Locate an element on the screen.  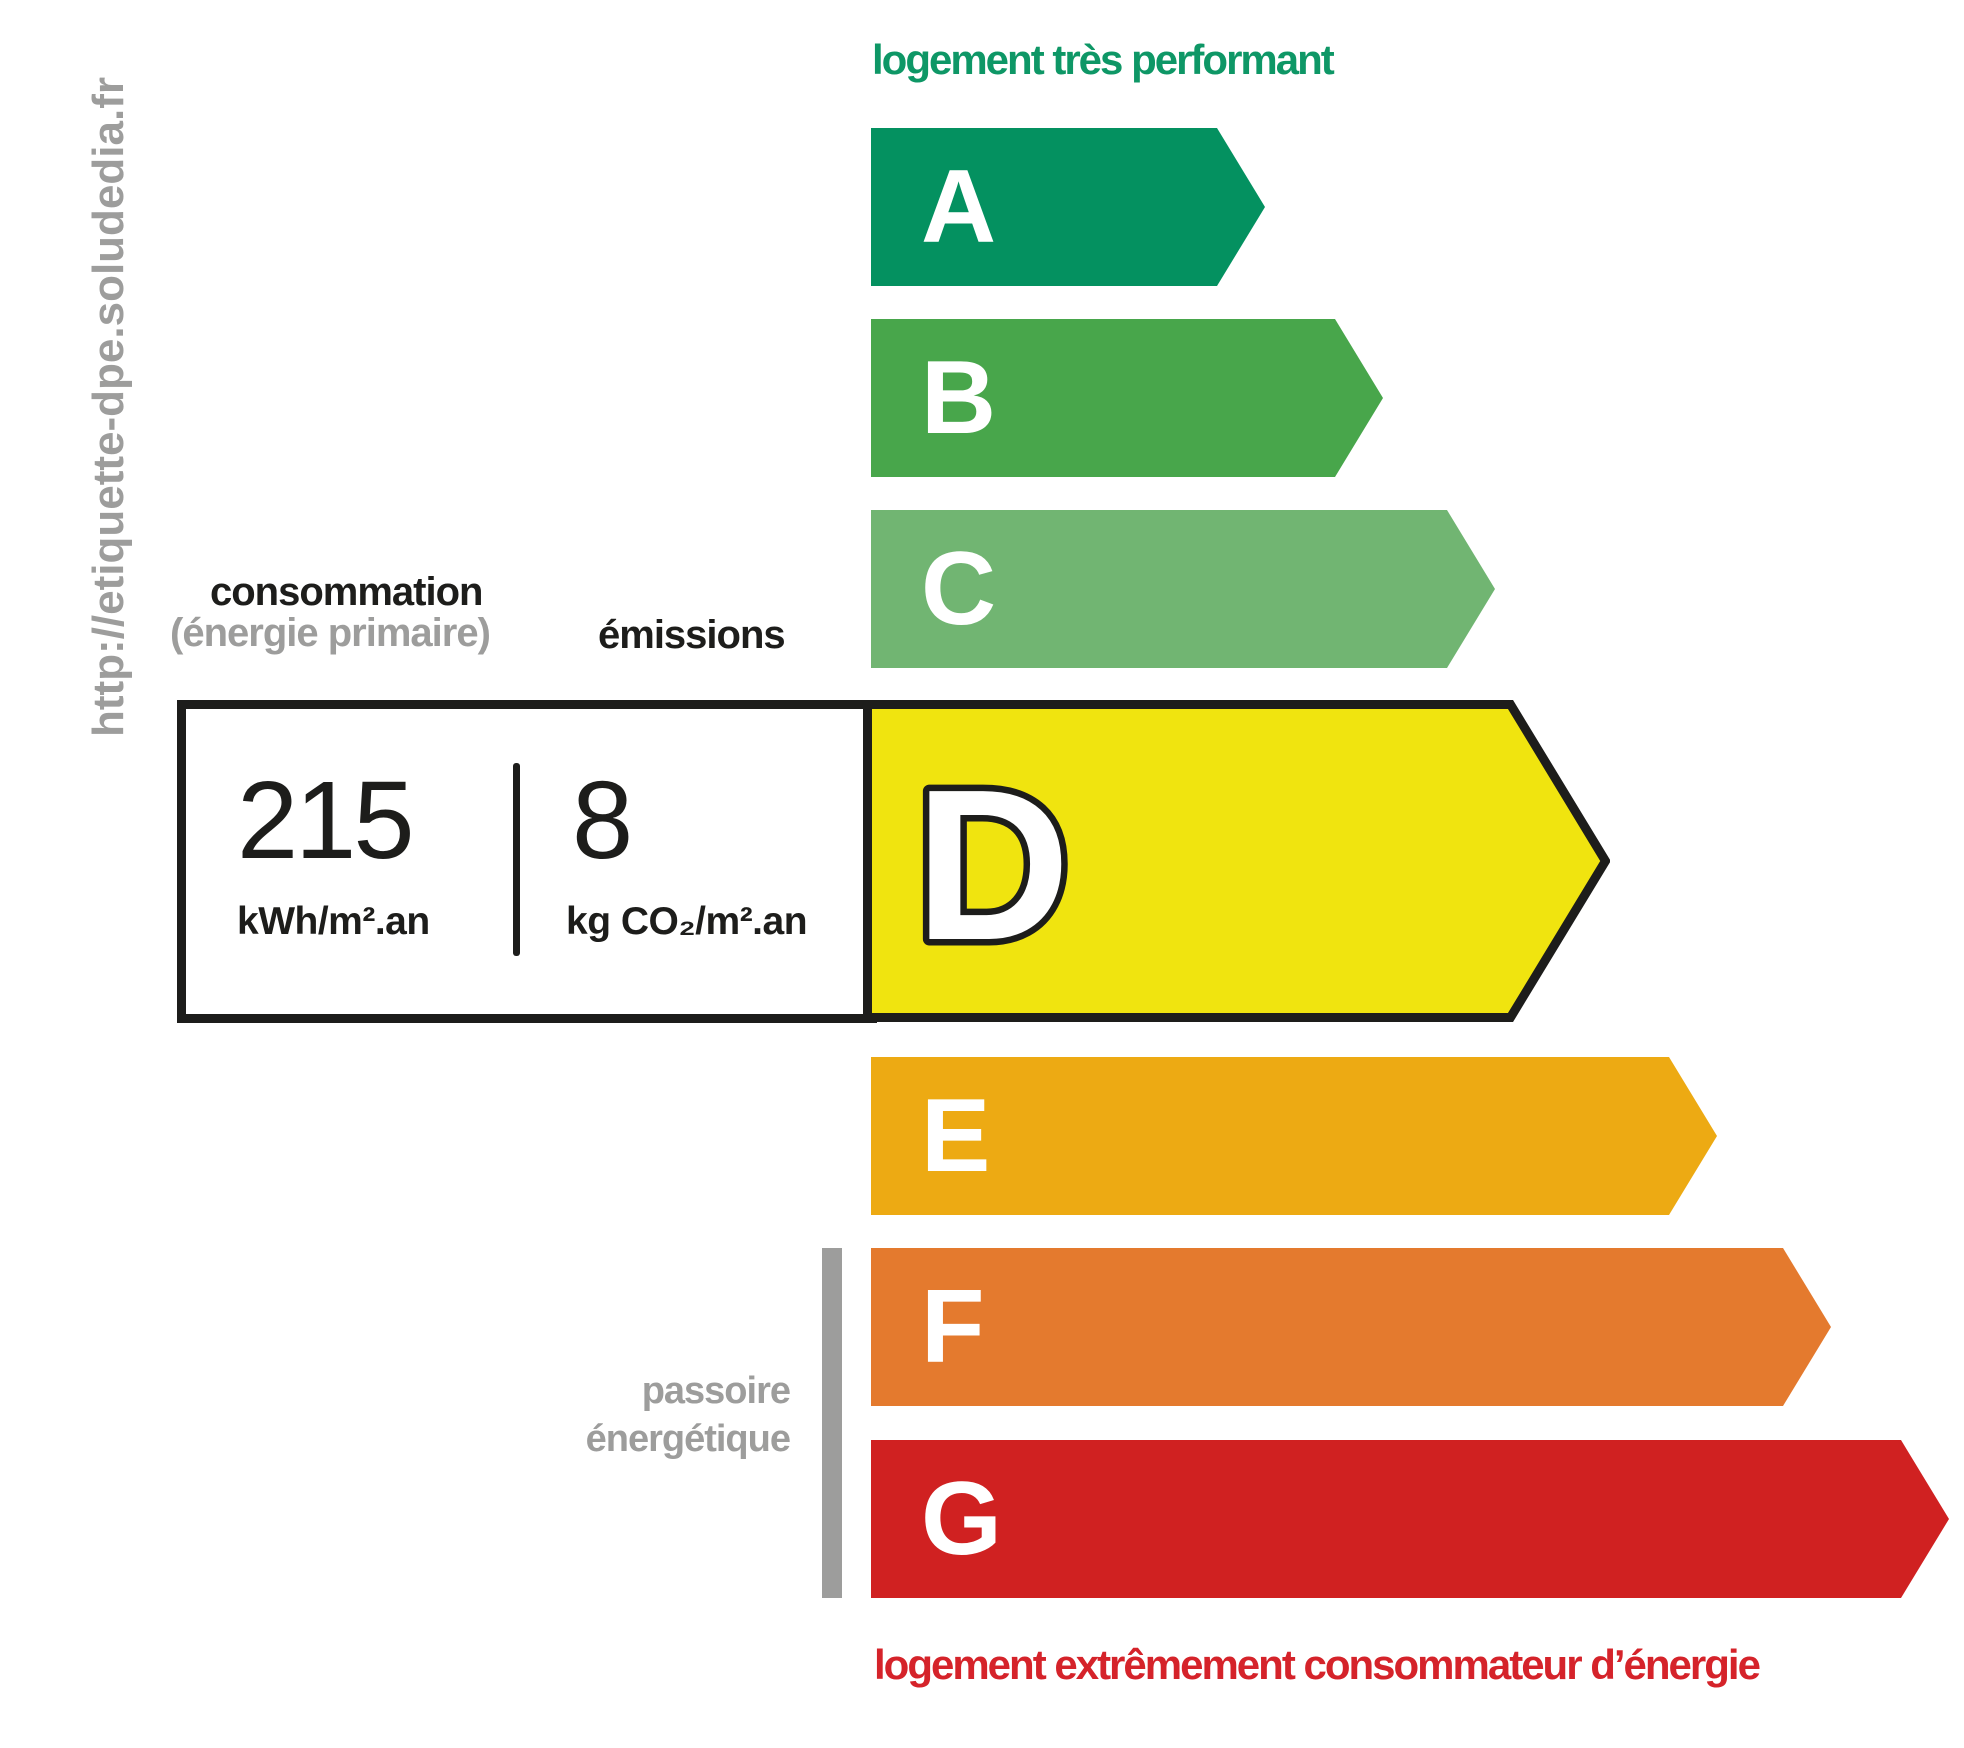
grade-letter-g: G is located at coordinates (961, 1519).